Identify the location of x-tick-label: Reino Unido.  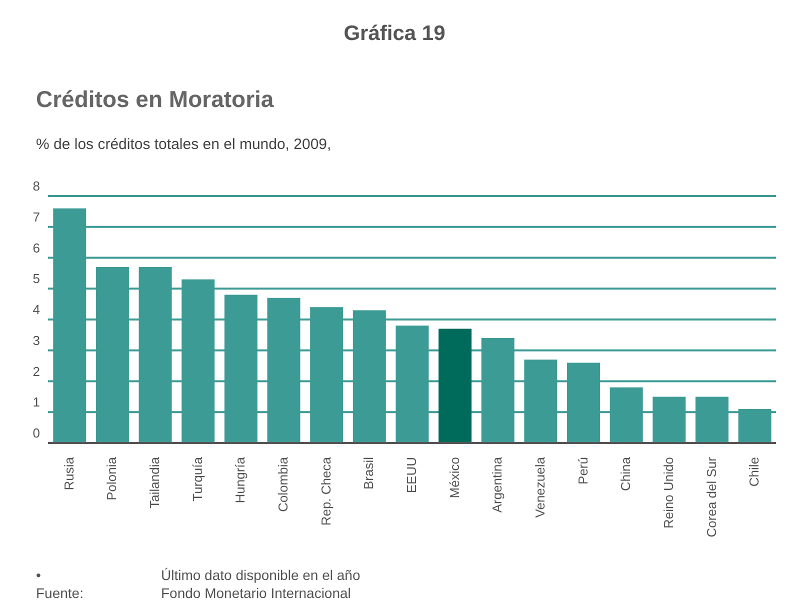
(668, 493).